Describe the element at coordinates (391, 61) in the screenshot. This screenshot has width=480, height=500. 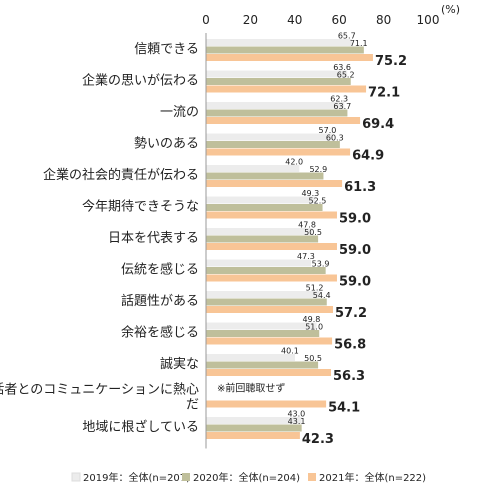
I see `data-label: 75.2` at that location.